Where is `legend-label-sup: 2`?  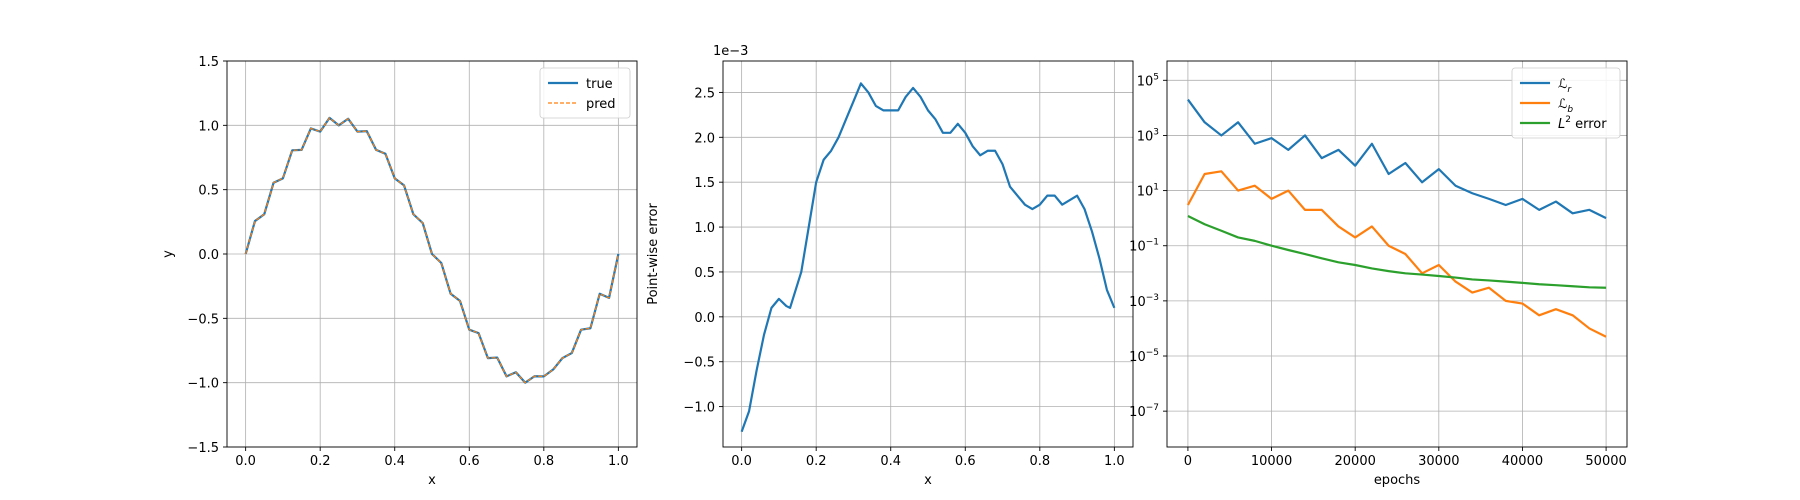 legend-label-sup: 2 is located at coordinates (1568, 120).